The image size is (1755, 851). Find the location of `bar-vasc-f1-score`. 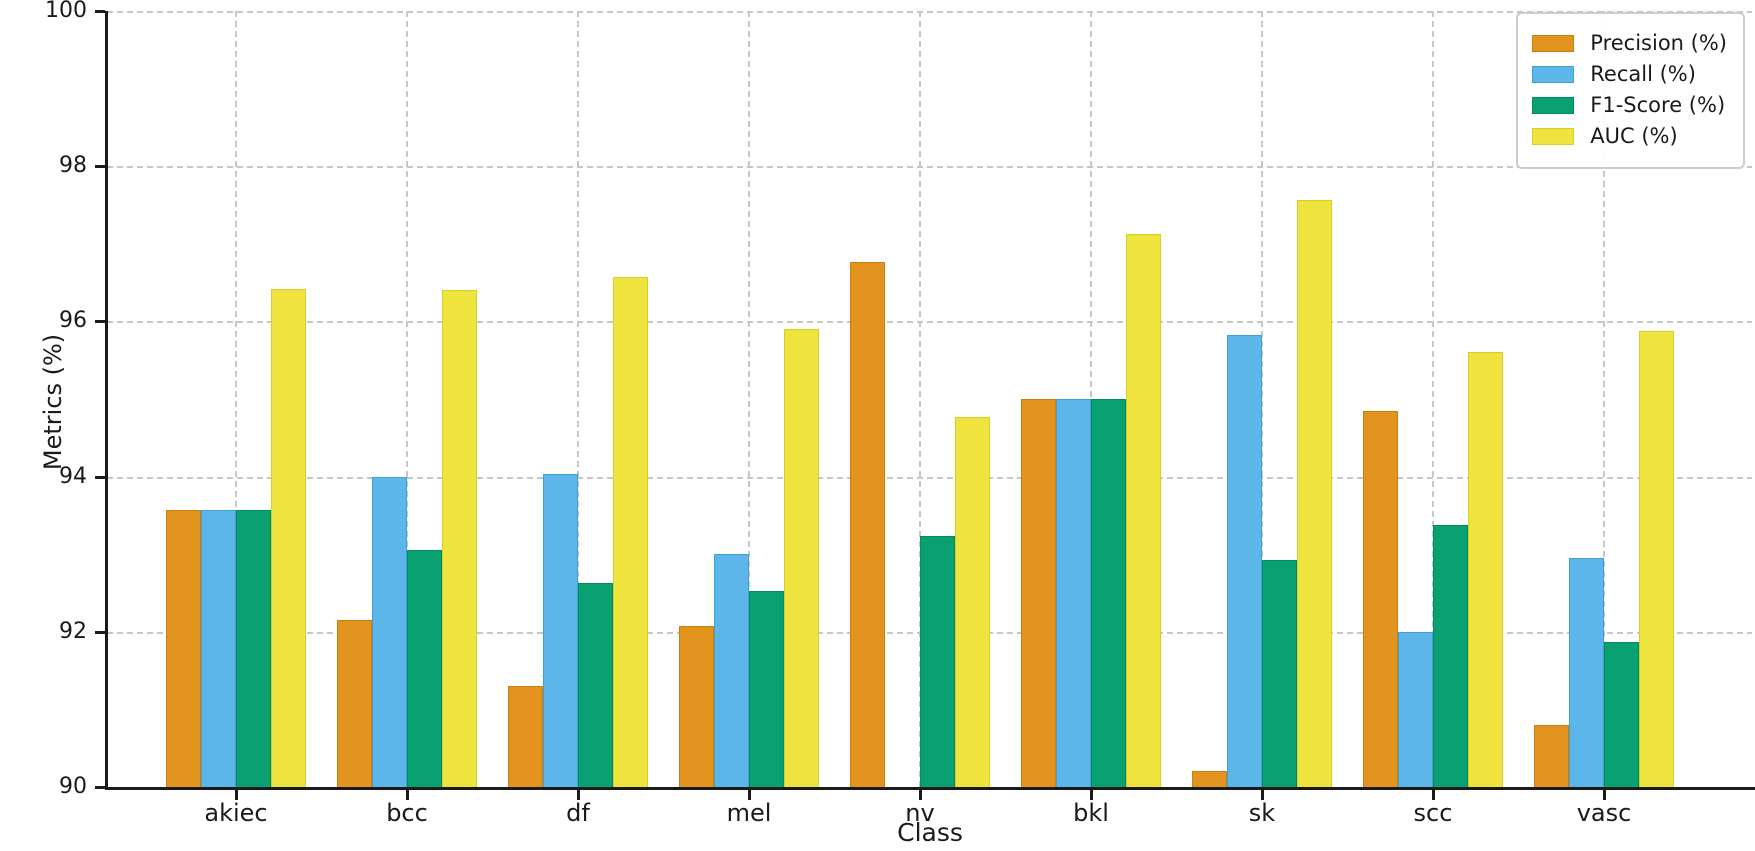

bar-vasc-f1-score is located at coordinates (1621, 714).